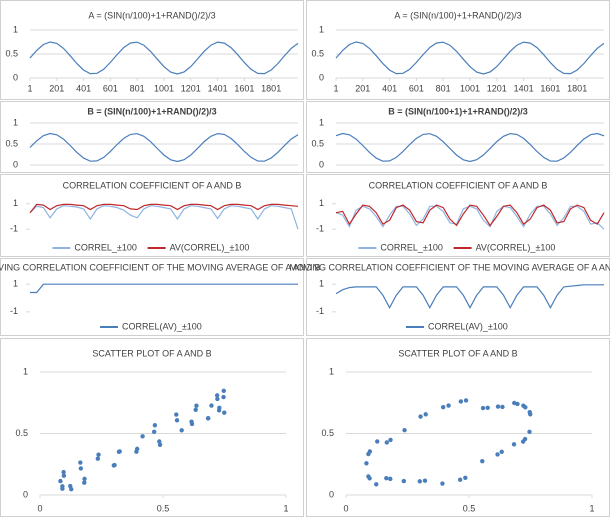  What do you see at coordinates (457, 353) in the screenshot?
I see `chart-title: SCATTER PLOT OF A AND B` at bounding box center [457, 353].